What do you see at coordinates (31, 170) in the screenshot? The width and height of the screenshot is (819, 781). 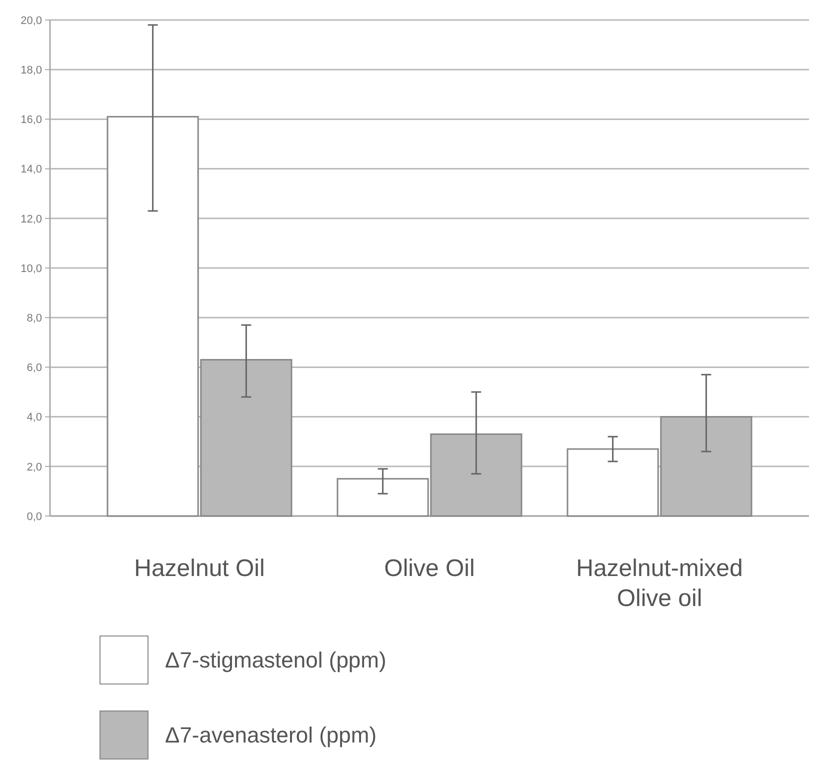 I see `y-tick-label: 14,0` at bounding box center [31, 170].